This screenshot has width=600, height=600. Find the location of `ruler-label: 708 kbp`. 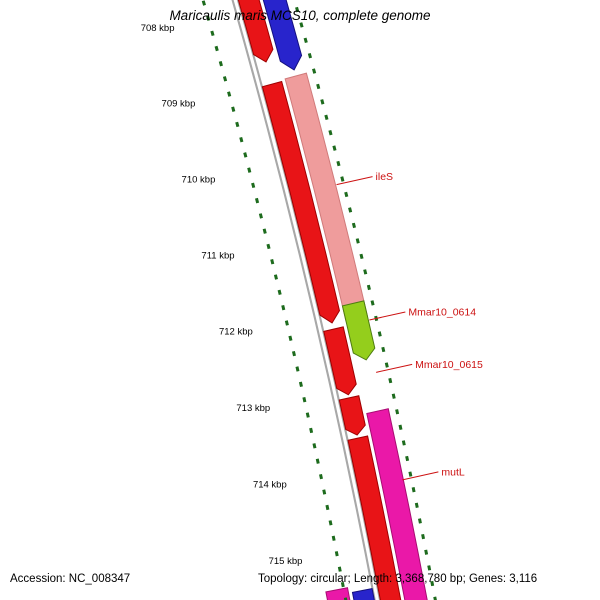

ruler-label: 708 kbp is located at coordinates (158, 28).